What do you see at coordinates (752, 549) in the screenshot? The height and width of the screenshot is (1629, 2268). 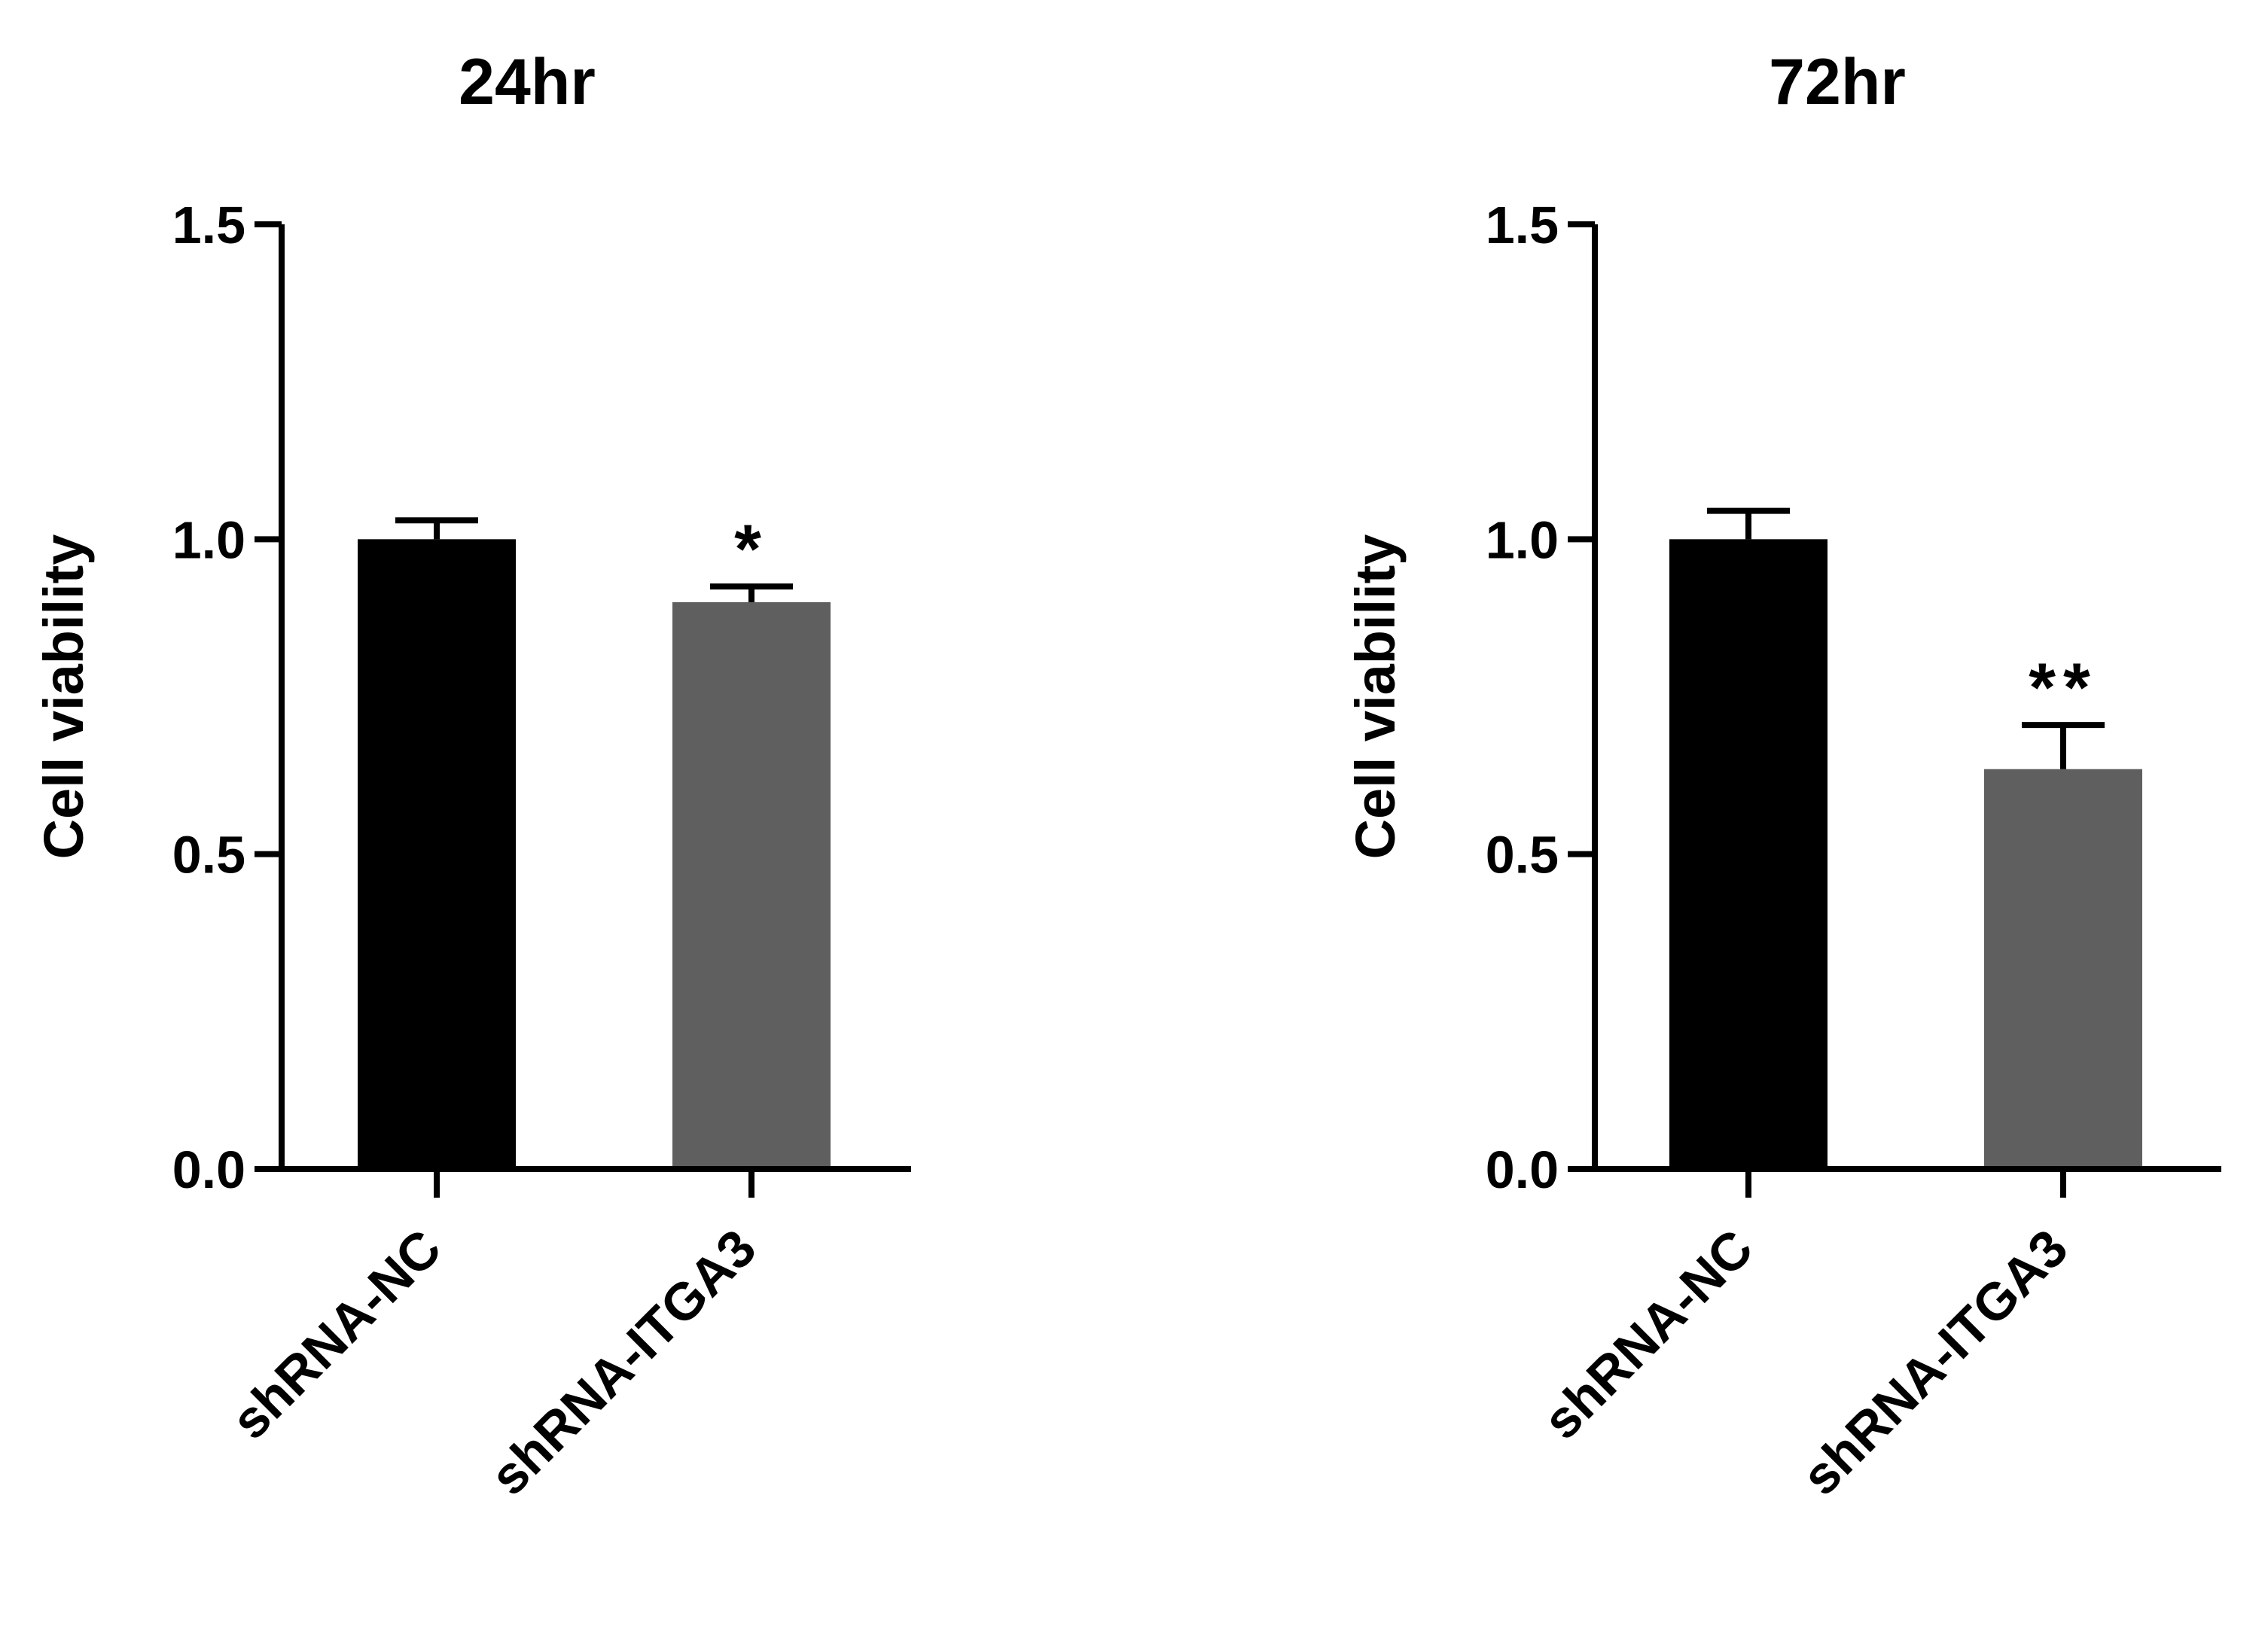 I see `significance-marker: *` at bounding box center [752, 549].